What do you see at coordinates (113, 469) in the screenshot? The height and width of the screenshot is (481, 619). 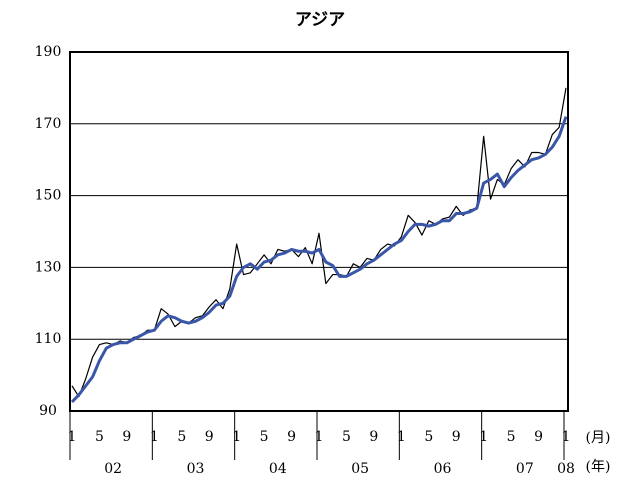 I see `year-label: 02` at bounding box center [113, 469].